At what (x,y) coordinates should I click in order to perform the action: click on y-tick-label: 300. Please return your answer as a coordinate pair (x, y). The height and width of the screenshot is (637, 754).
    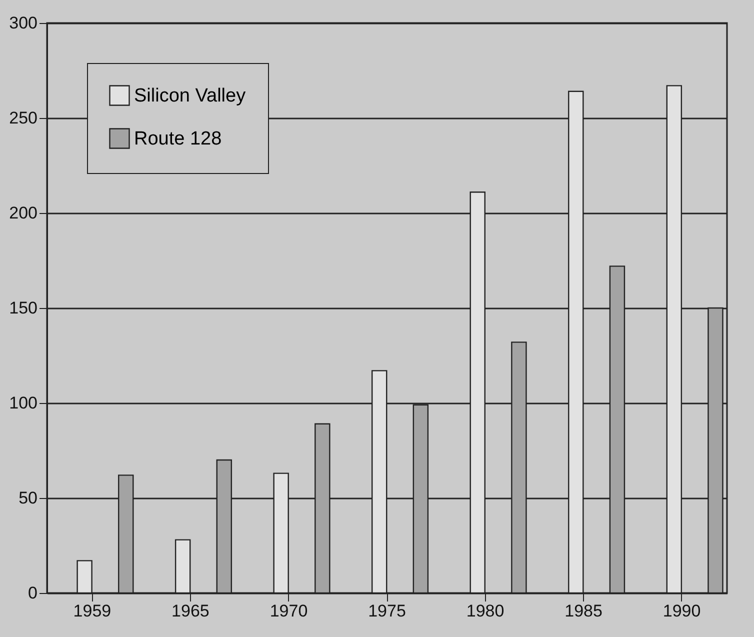
    Looking at the image, I should click on (23, 23).